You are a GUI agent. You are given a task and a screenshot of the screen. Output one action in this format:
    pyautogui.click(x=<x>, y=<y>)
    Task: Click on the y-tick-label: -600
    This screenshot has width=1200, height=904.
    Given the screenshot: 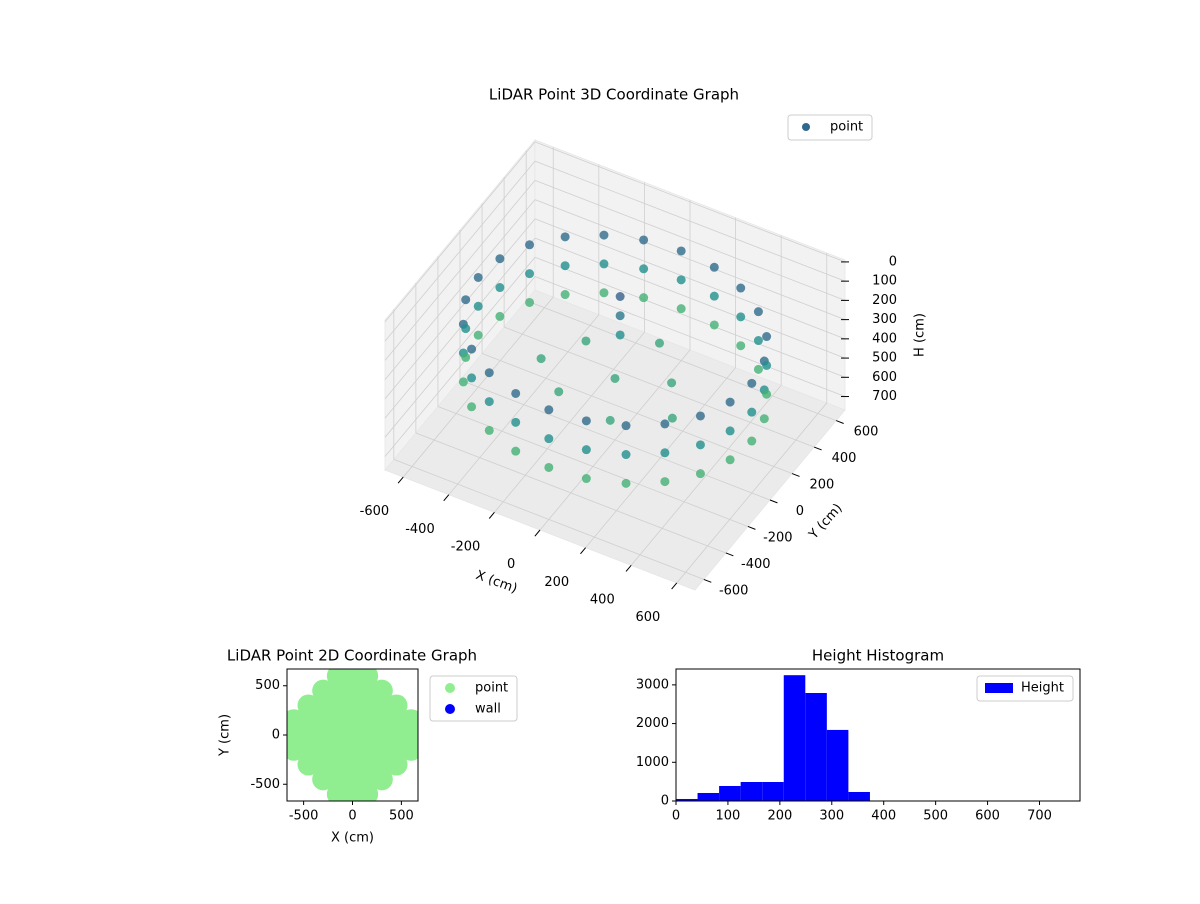 What is the action you would take?
    pyautogui.click(x=734, y=590)
    